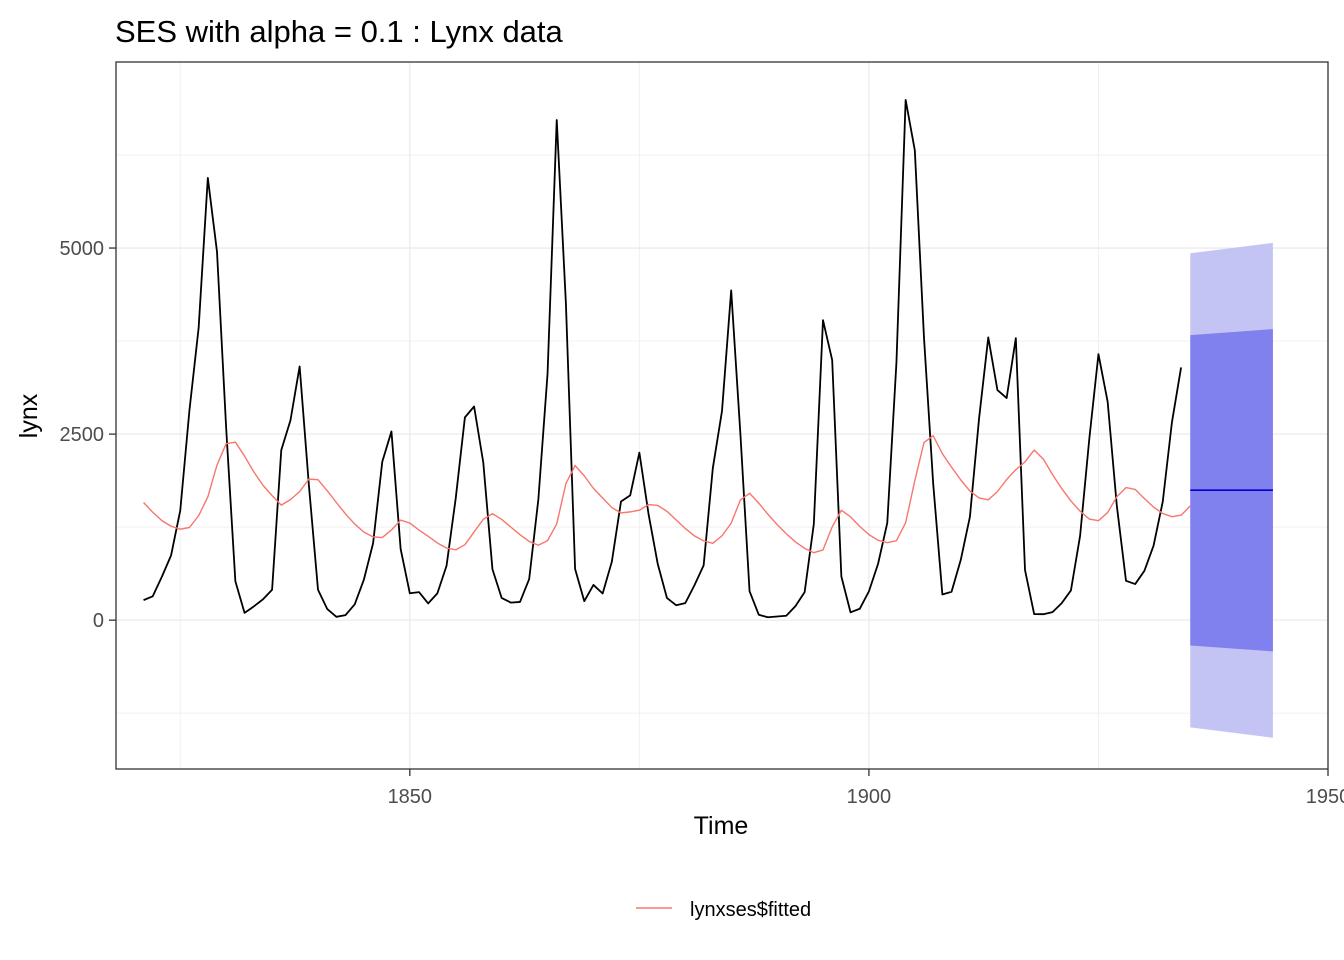  What do you see at coordinates (82, 249) in the screenshot?
I see `y-tick-label: 5000` at bounding box center [82, 249].